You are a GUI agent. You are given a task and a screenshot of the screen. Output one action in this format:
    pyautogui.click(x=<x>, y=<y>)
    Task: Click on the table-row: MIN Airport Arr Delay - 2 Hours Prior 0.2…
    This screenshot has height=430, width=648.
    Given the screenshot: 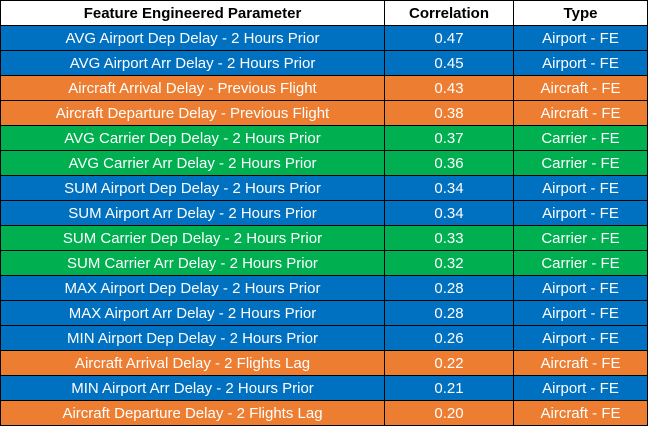 What is the action you would take?
    pyautogui.click(x=324, y=388)
    